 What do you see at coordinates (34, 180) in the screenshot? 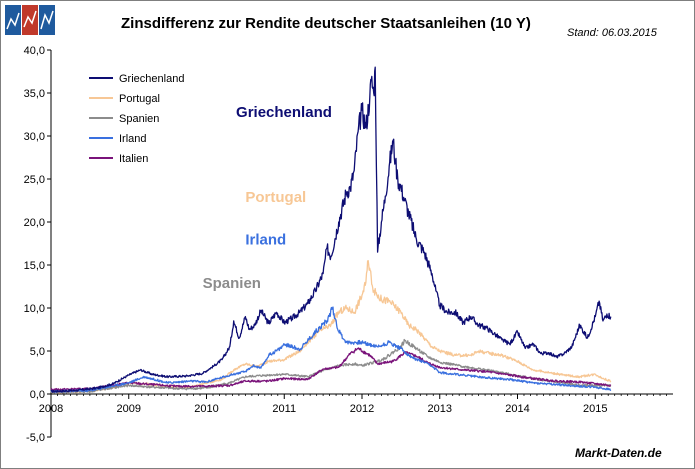
I see `y-tick-label: 25,0` at bounding box center [34, 180].